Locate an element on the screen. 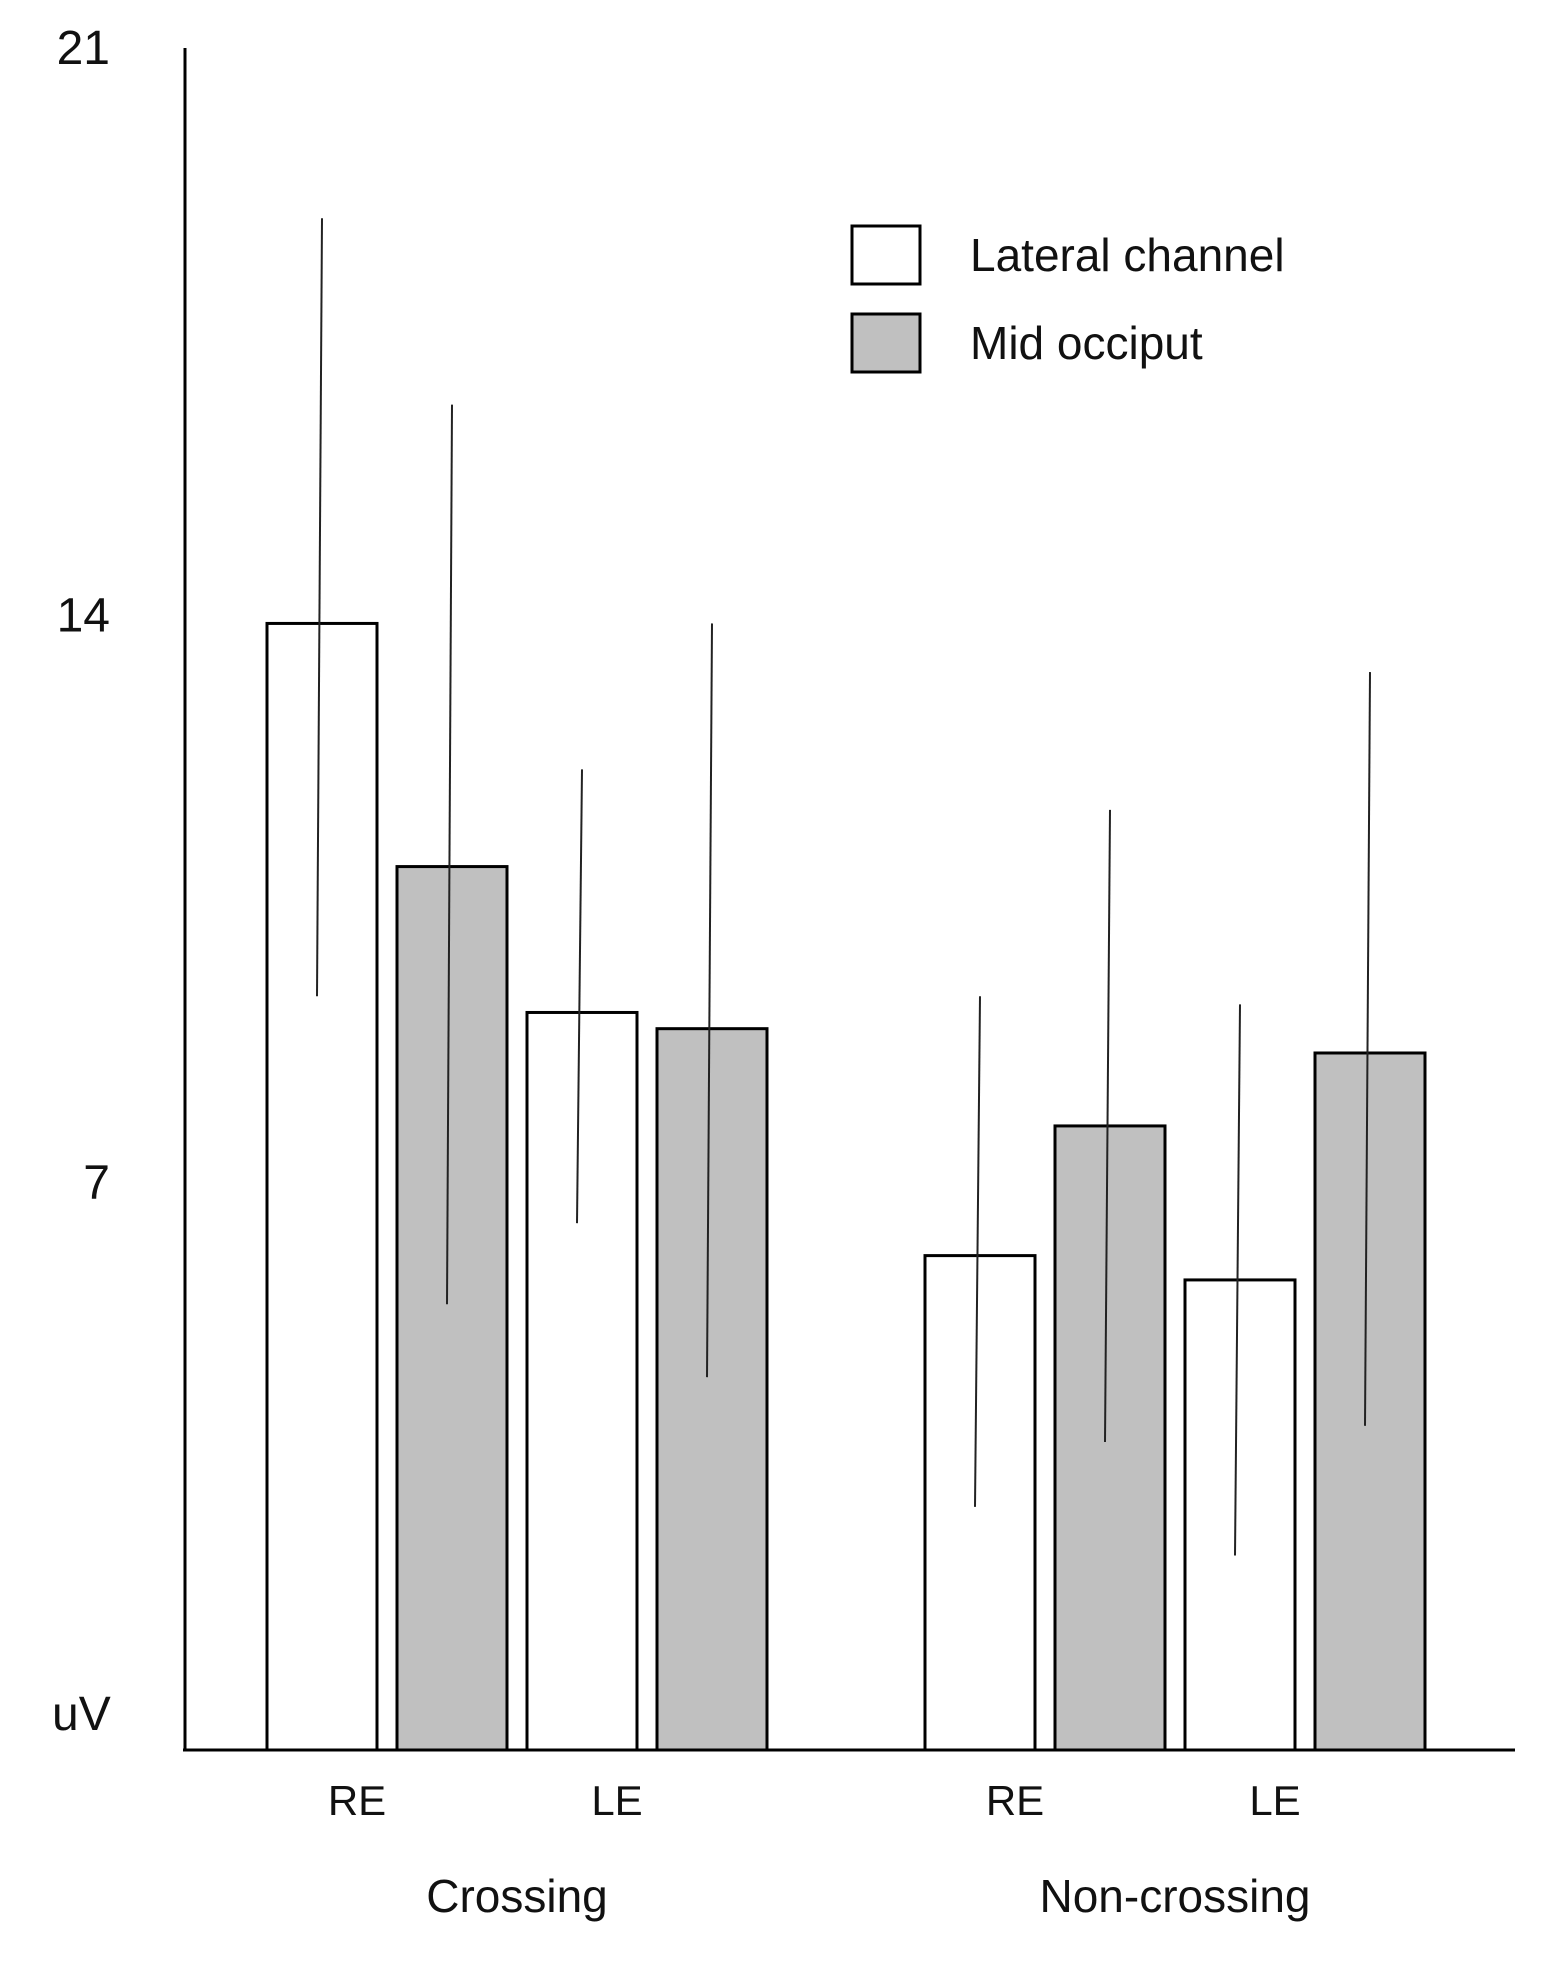 The height and width of the screenshot is (1976, 1556). legend: Lateral channel Mid occiput is located at coordinates (1067, 299).